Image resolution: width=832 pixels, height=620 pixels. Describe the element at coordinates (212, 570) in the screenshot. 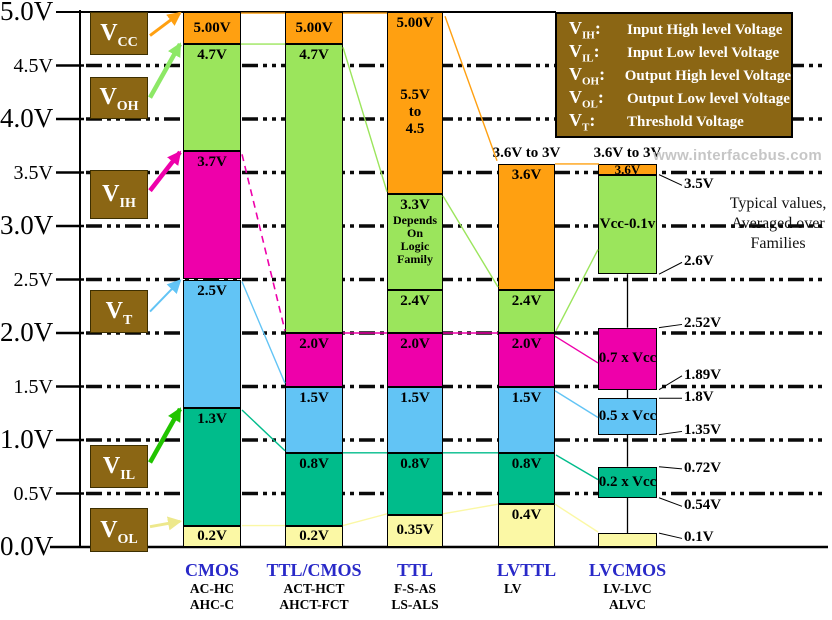

I see `family-title: CMOS` at that location.